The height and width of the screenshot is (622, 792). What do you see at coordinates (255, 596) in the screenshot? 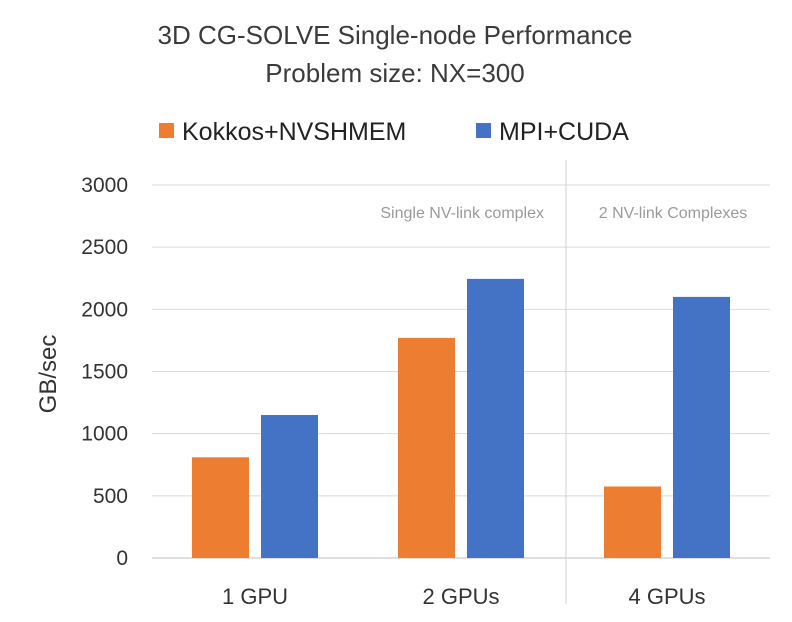
I see `x-category-label: 1 GPU` at bounding box center [255, 596].